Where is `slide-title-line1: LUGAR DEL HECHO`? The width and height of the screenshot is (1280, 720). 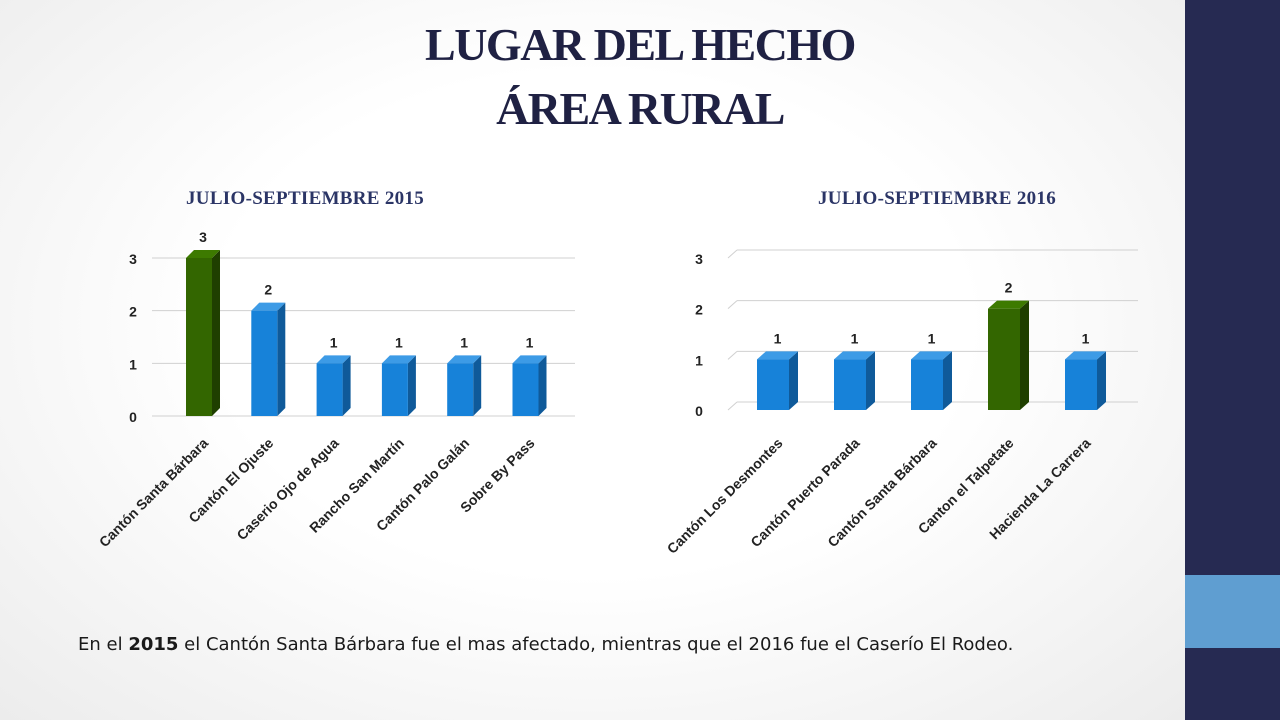
slide-title-line1: LUGAR DEL HECHO is located at coordinates (640, 44).